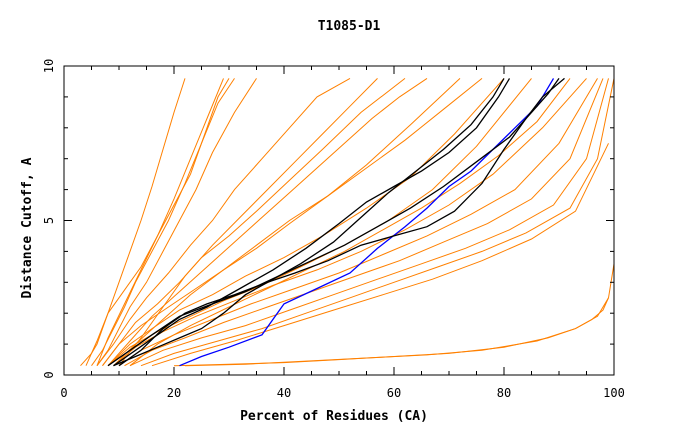 This screenshot has height=440, width=680. I want to click on y-axis-label: Distance Cutoff, A, so click(27, 227).